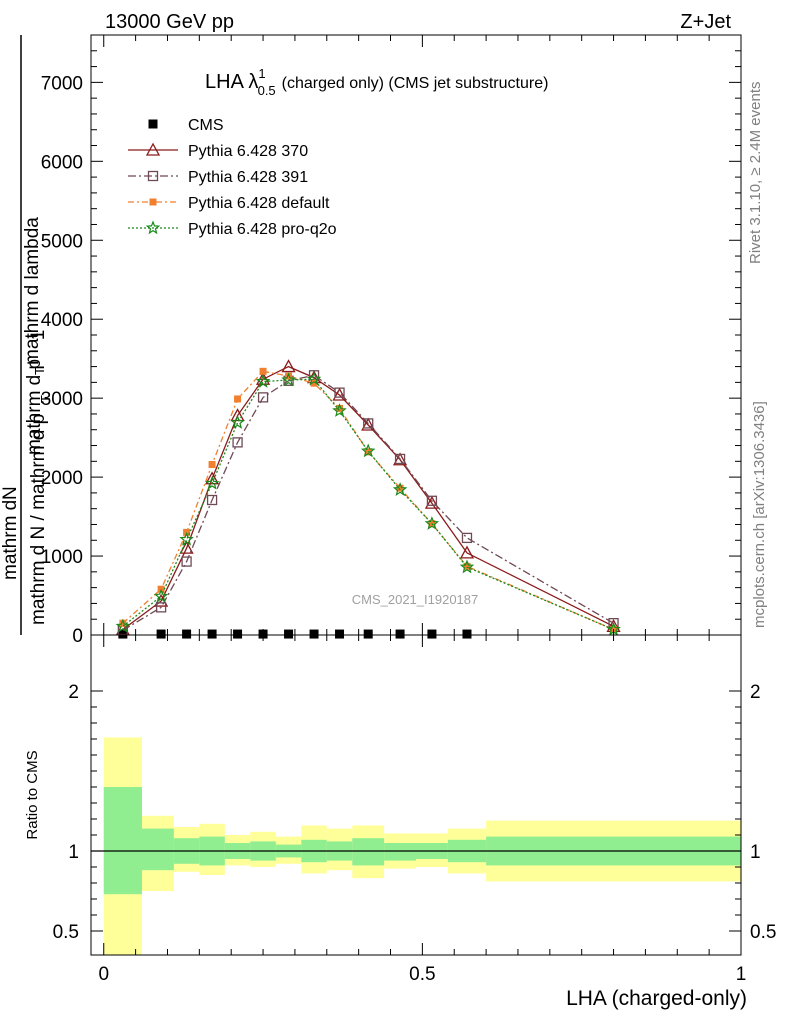 The height and width of the screenshot is (1024, 786). I want to click on legend-entry: Pythia 6.428 default, so click(229, 203).